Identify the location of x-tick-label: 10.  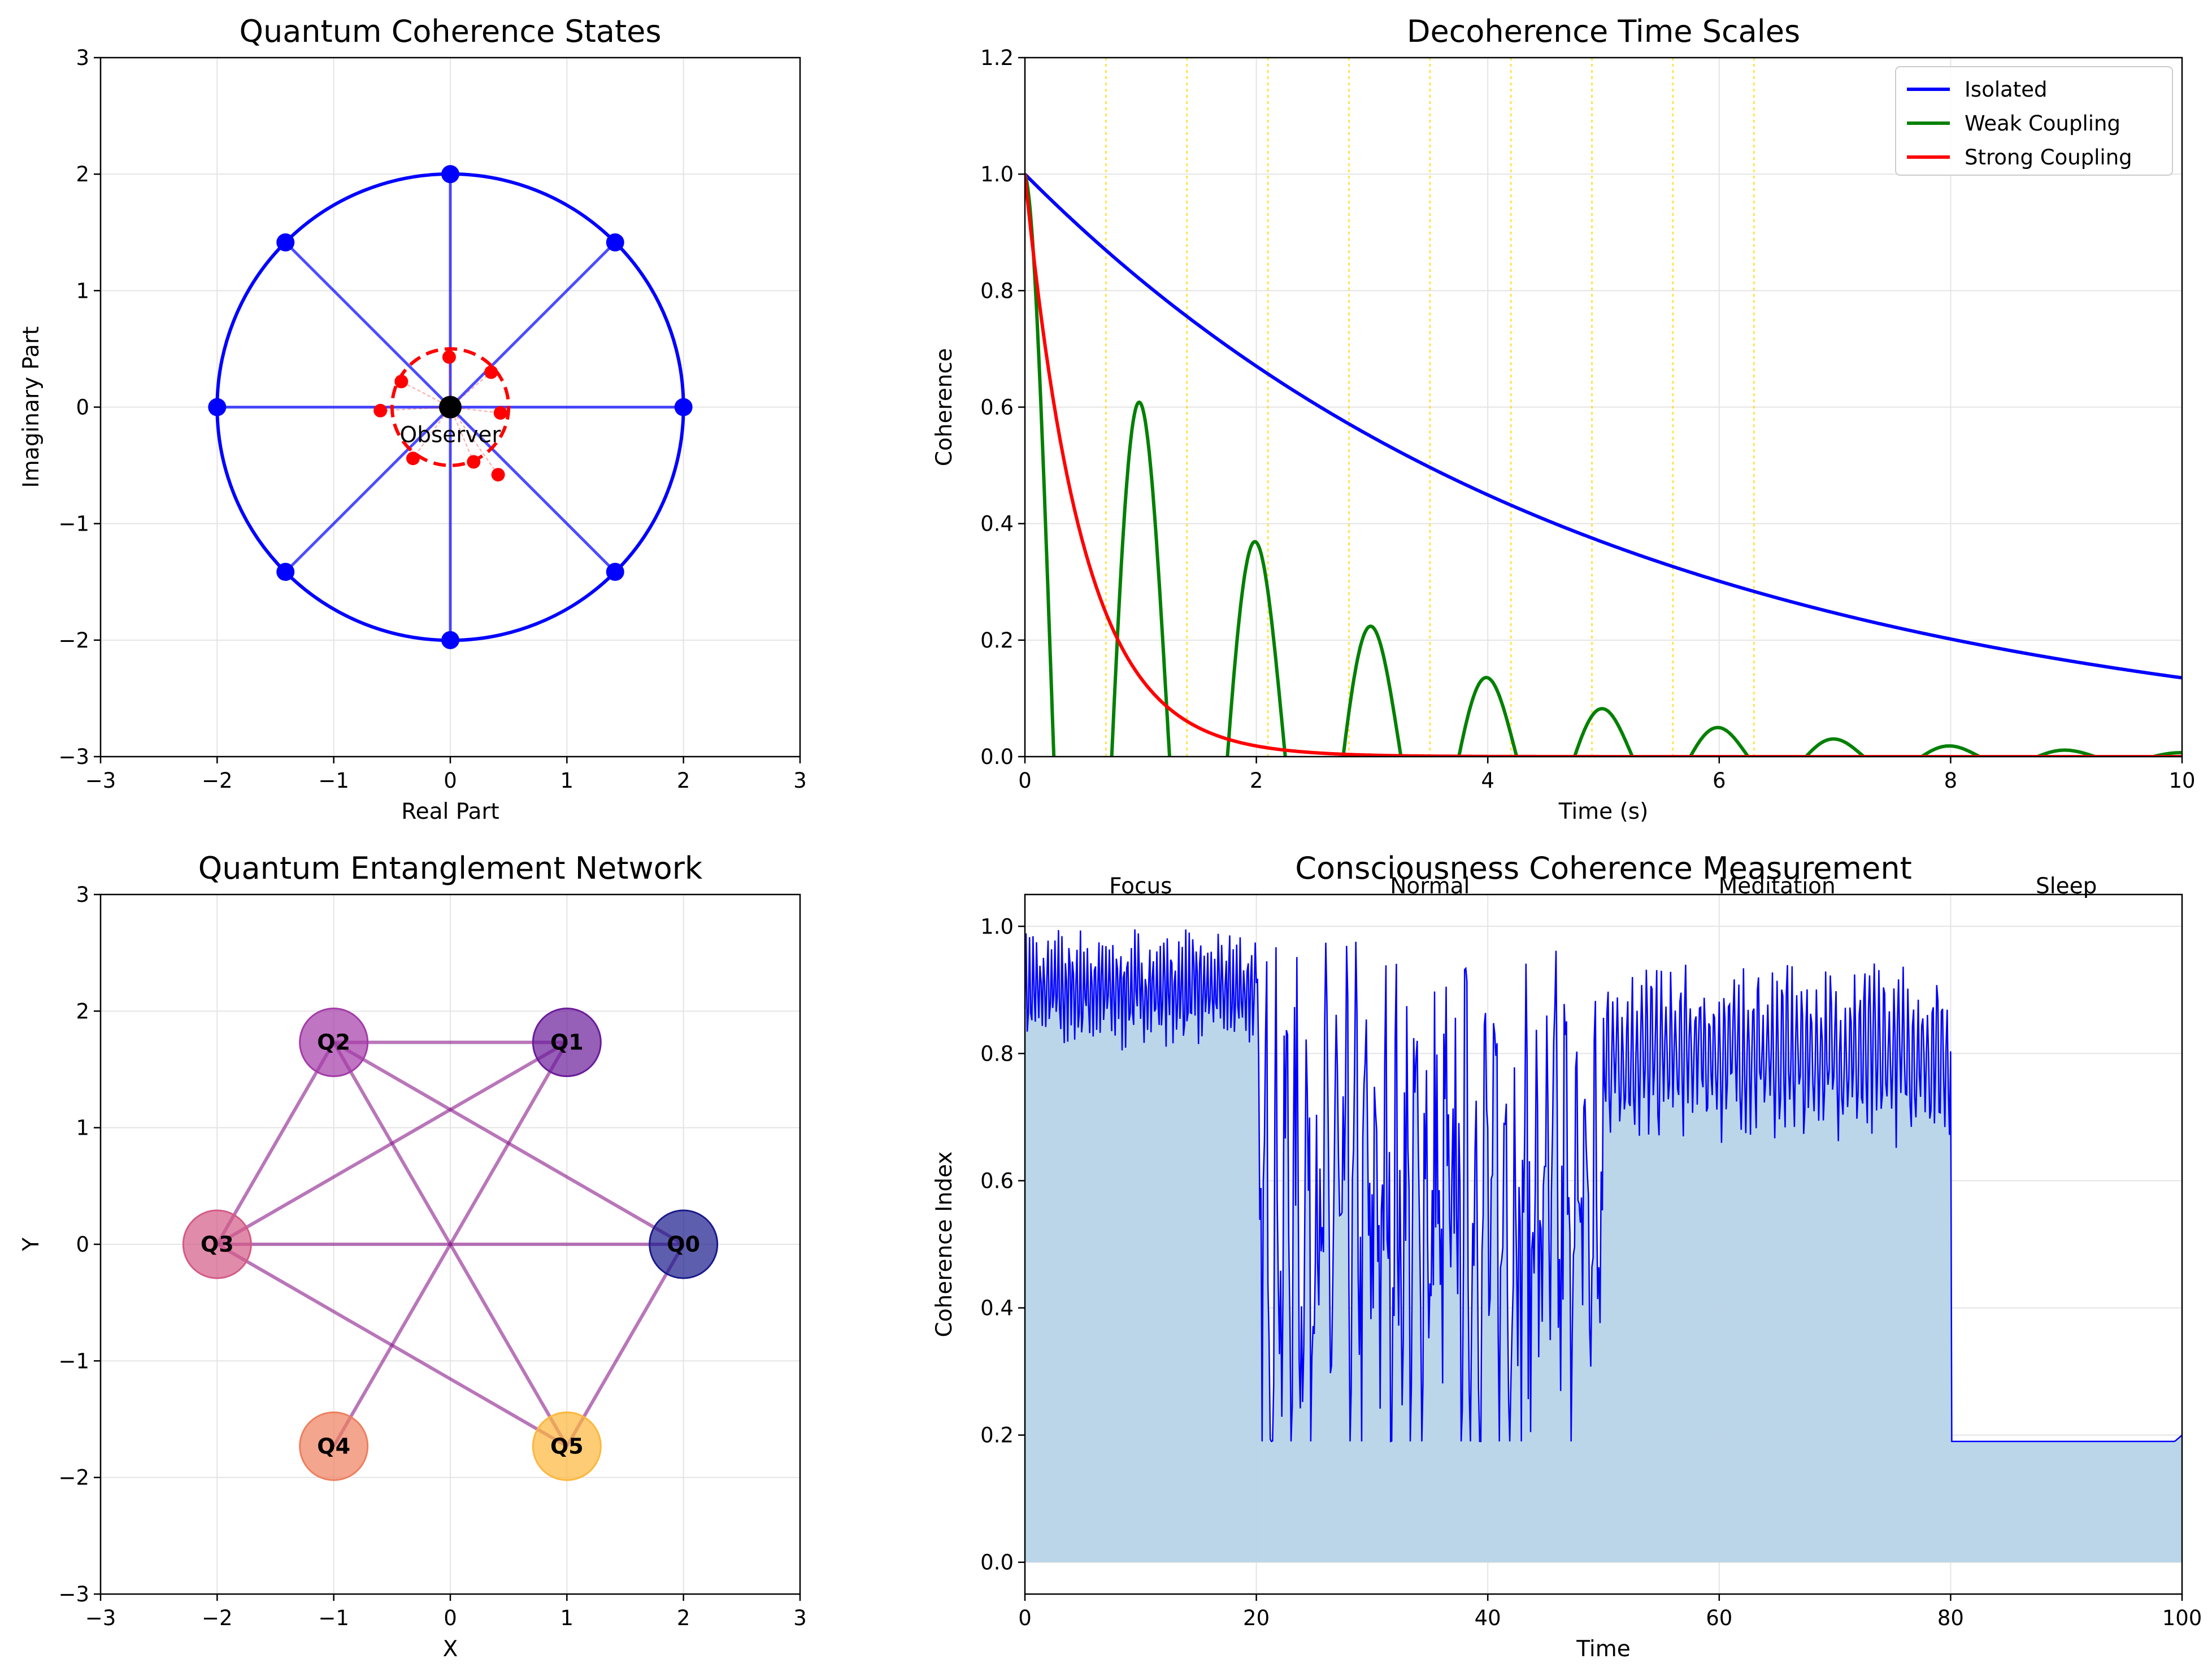
(2181, 781).